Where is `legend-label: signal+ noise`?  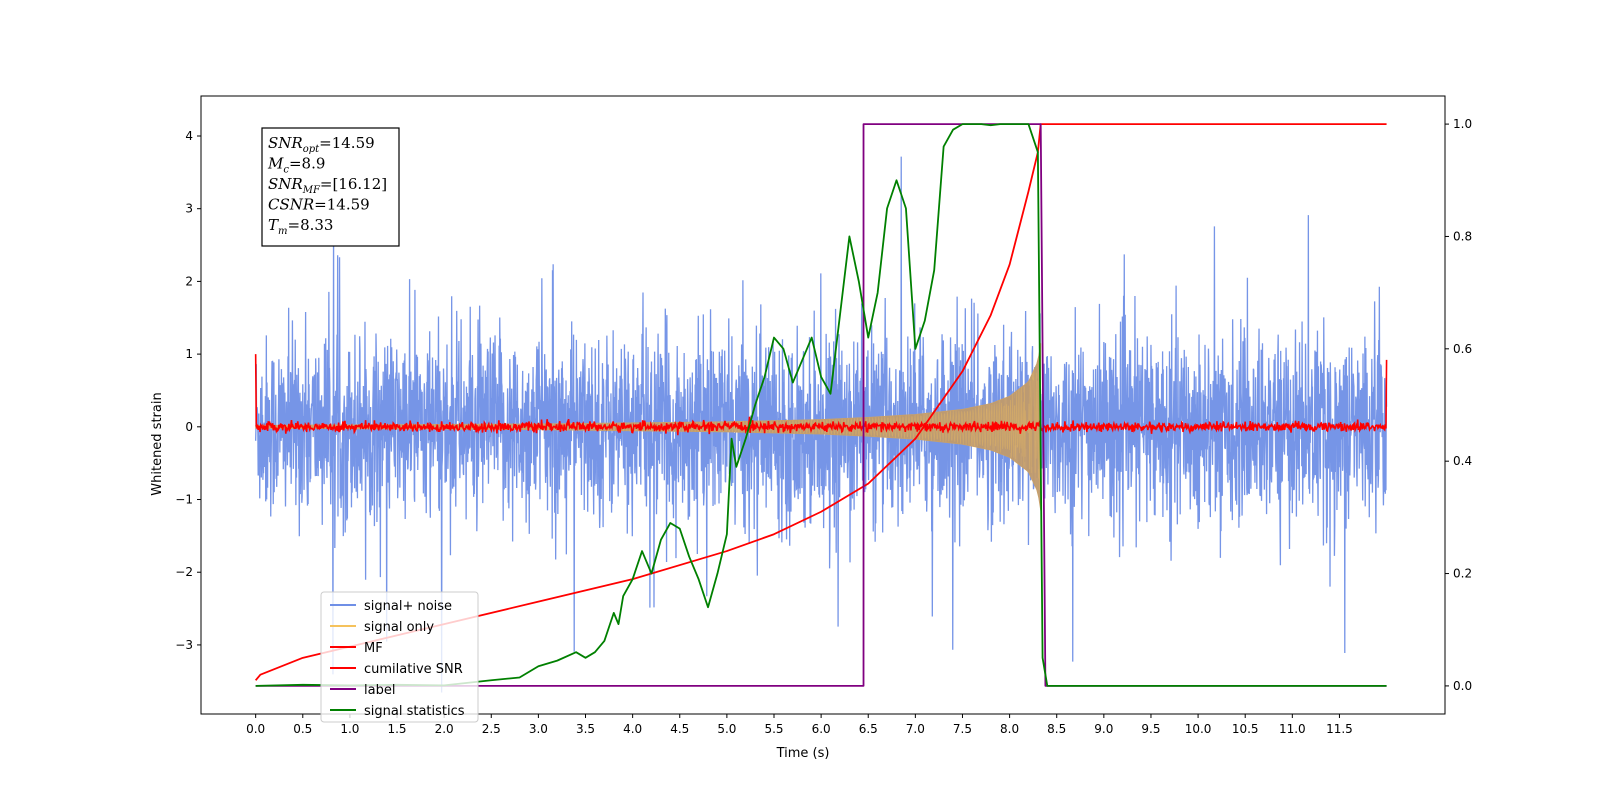 legend-label: signal+ noise is located at coordinates (408, 606).